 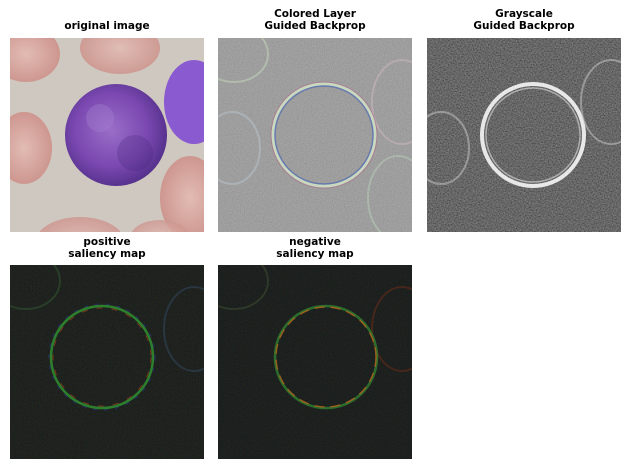 What do you see at coordinates (107, 362) in the screenshot?
I see `positive-saliency-map-image` at bounding box center [107, 362].